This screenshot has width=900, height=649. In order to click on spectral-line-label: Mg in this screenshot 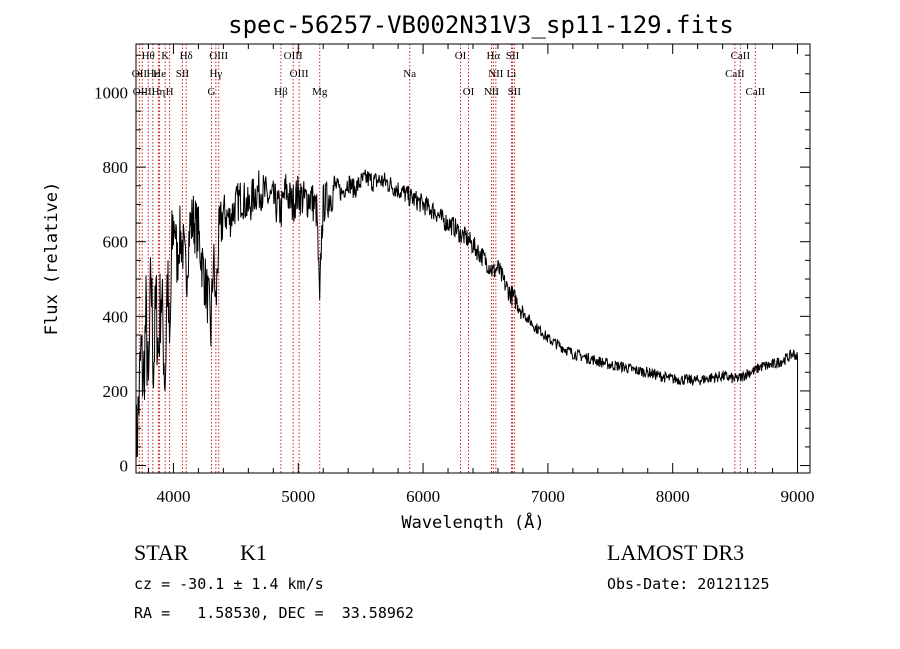, I will do `click(320, 92)`.